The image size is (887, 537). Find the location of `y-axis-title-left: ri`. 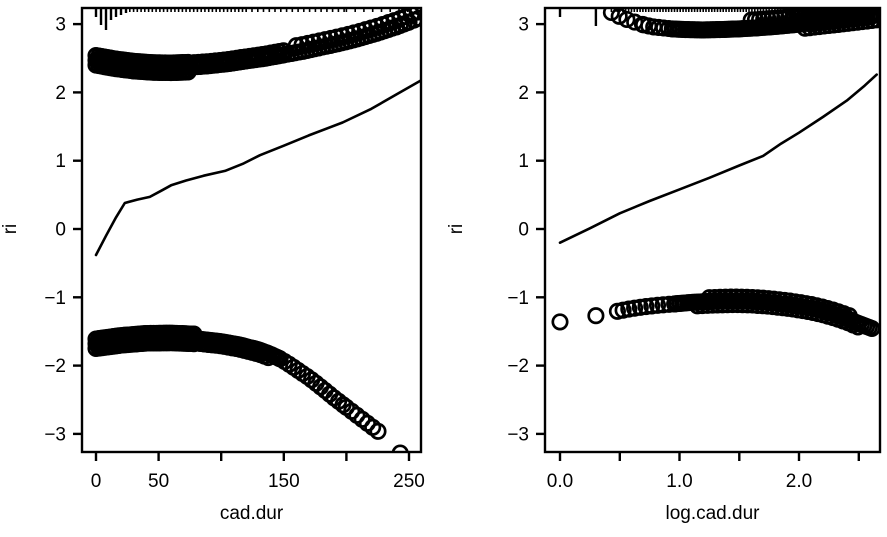

y-axis-title-left: ri is located at coordinates (10, 229).